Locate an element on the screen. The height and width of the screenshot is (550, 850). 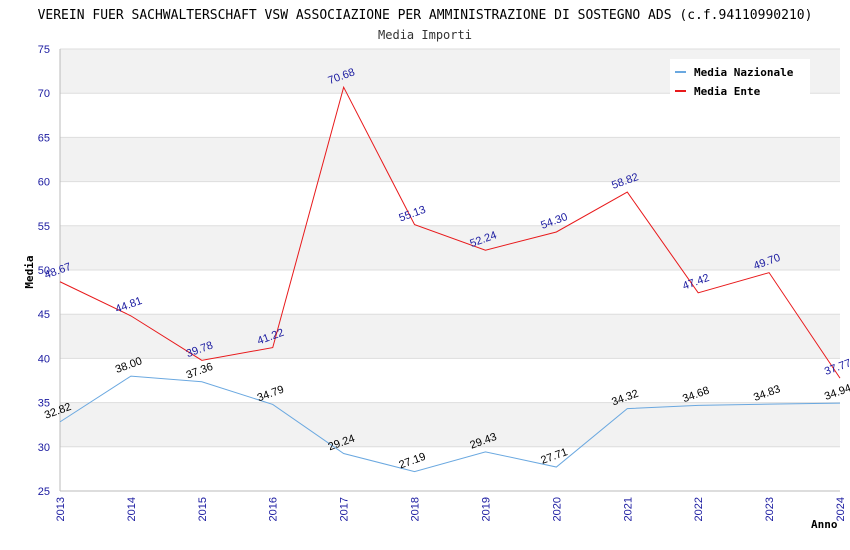
y-tick-label: 25 is located at coordinates (44, 492).